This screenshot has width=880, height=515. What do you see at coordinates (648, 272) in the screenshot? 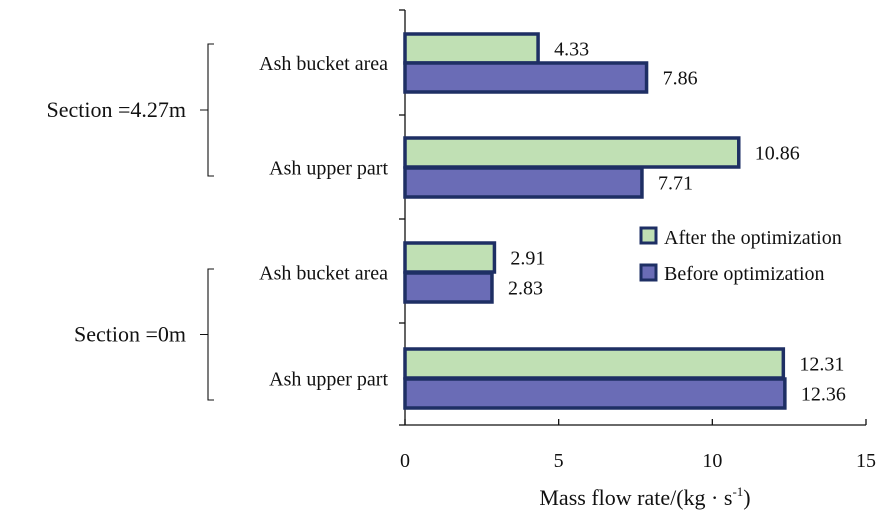
I see `legend-swatch-before-optimization` at bounding box center [648, 272].